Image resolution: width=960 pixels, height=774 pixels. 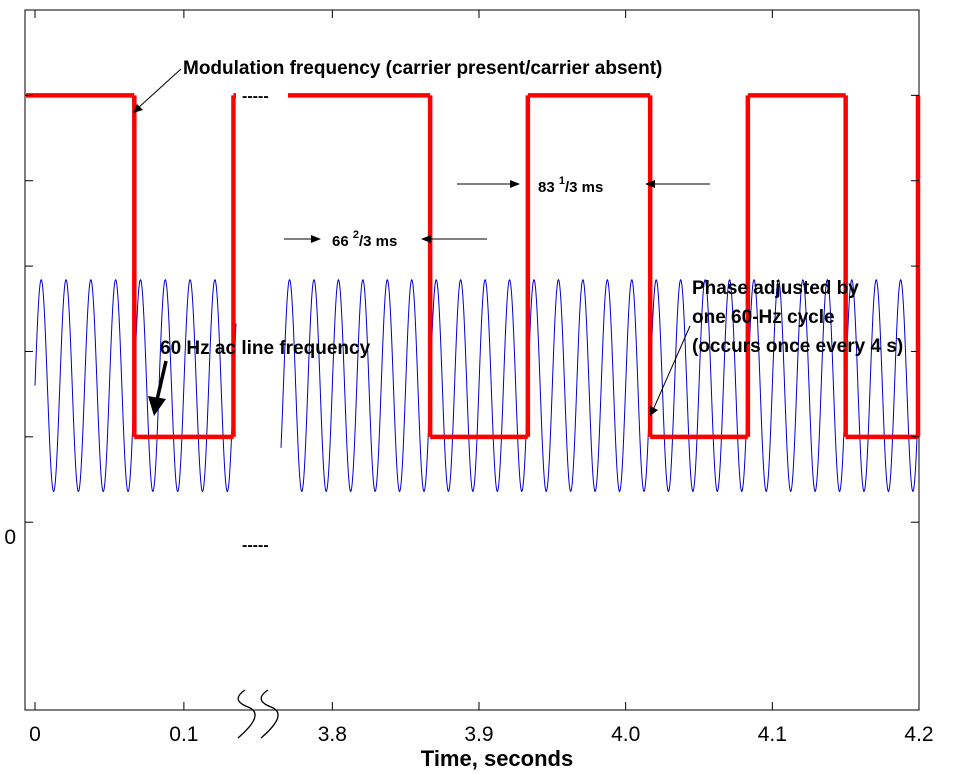 What do you see at coordinates (183, 734) in the screenshot?
I see `x-tick-label: 0.1` at bounding box center [183, 734].